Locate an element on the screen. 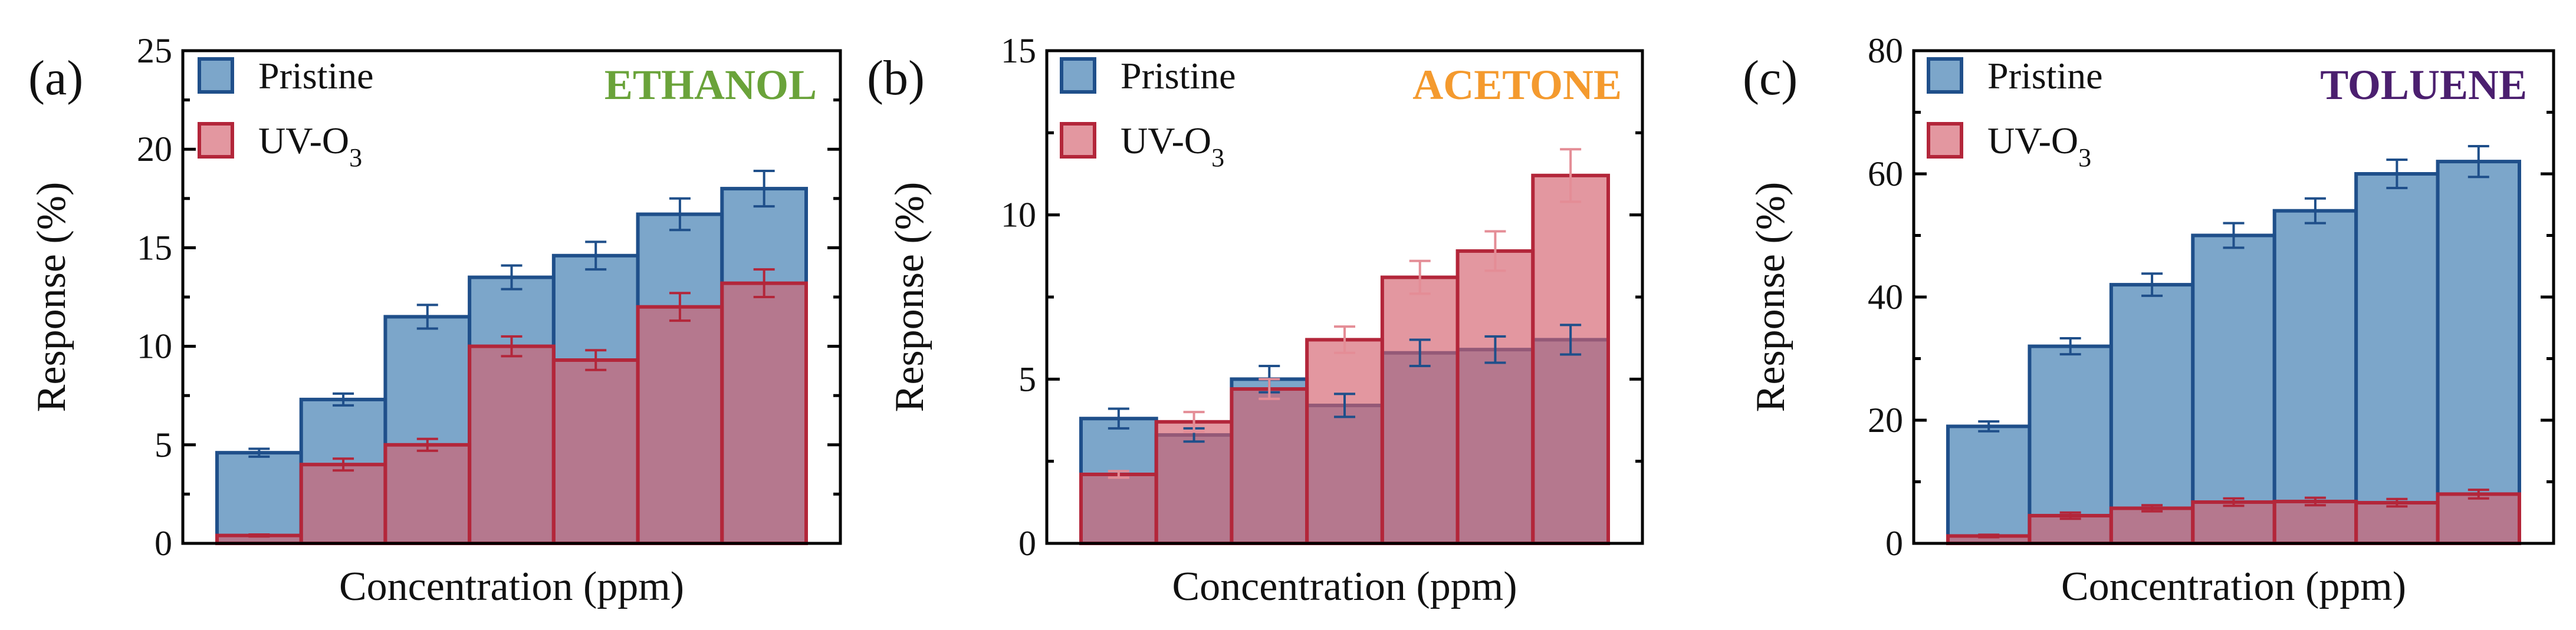 The width and height of the screenshot is (2576, 630). gas-title: ACETONE is located at coordinates (1517, 84).